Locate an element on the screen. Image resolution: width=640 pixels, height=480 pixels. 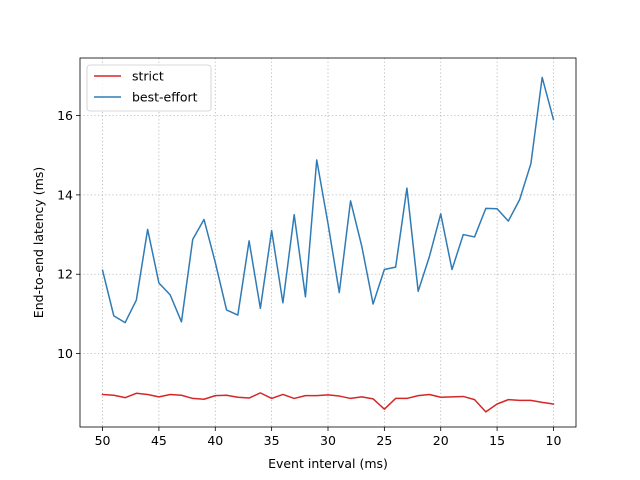
x-tick-label: 25 is located at coordinates (384, 440).